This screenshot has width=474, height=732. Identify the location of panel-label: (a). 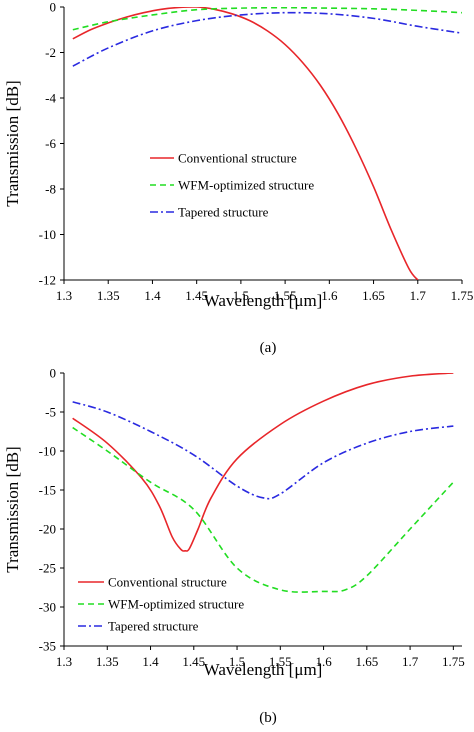
(268, 348).